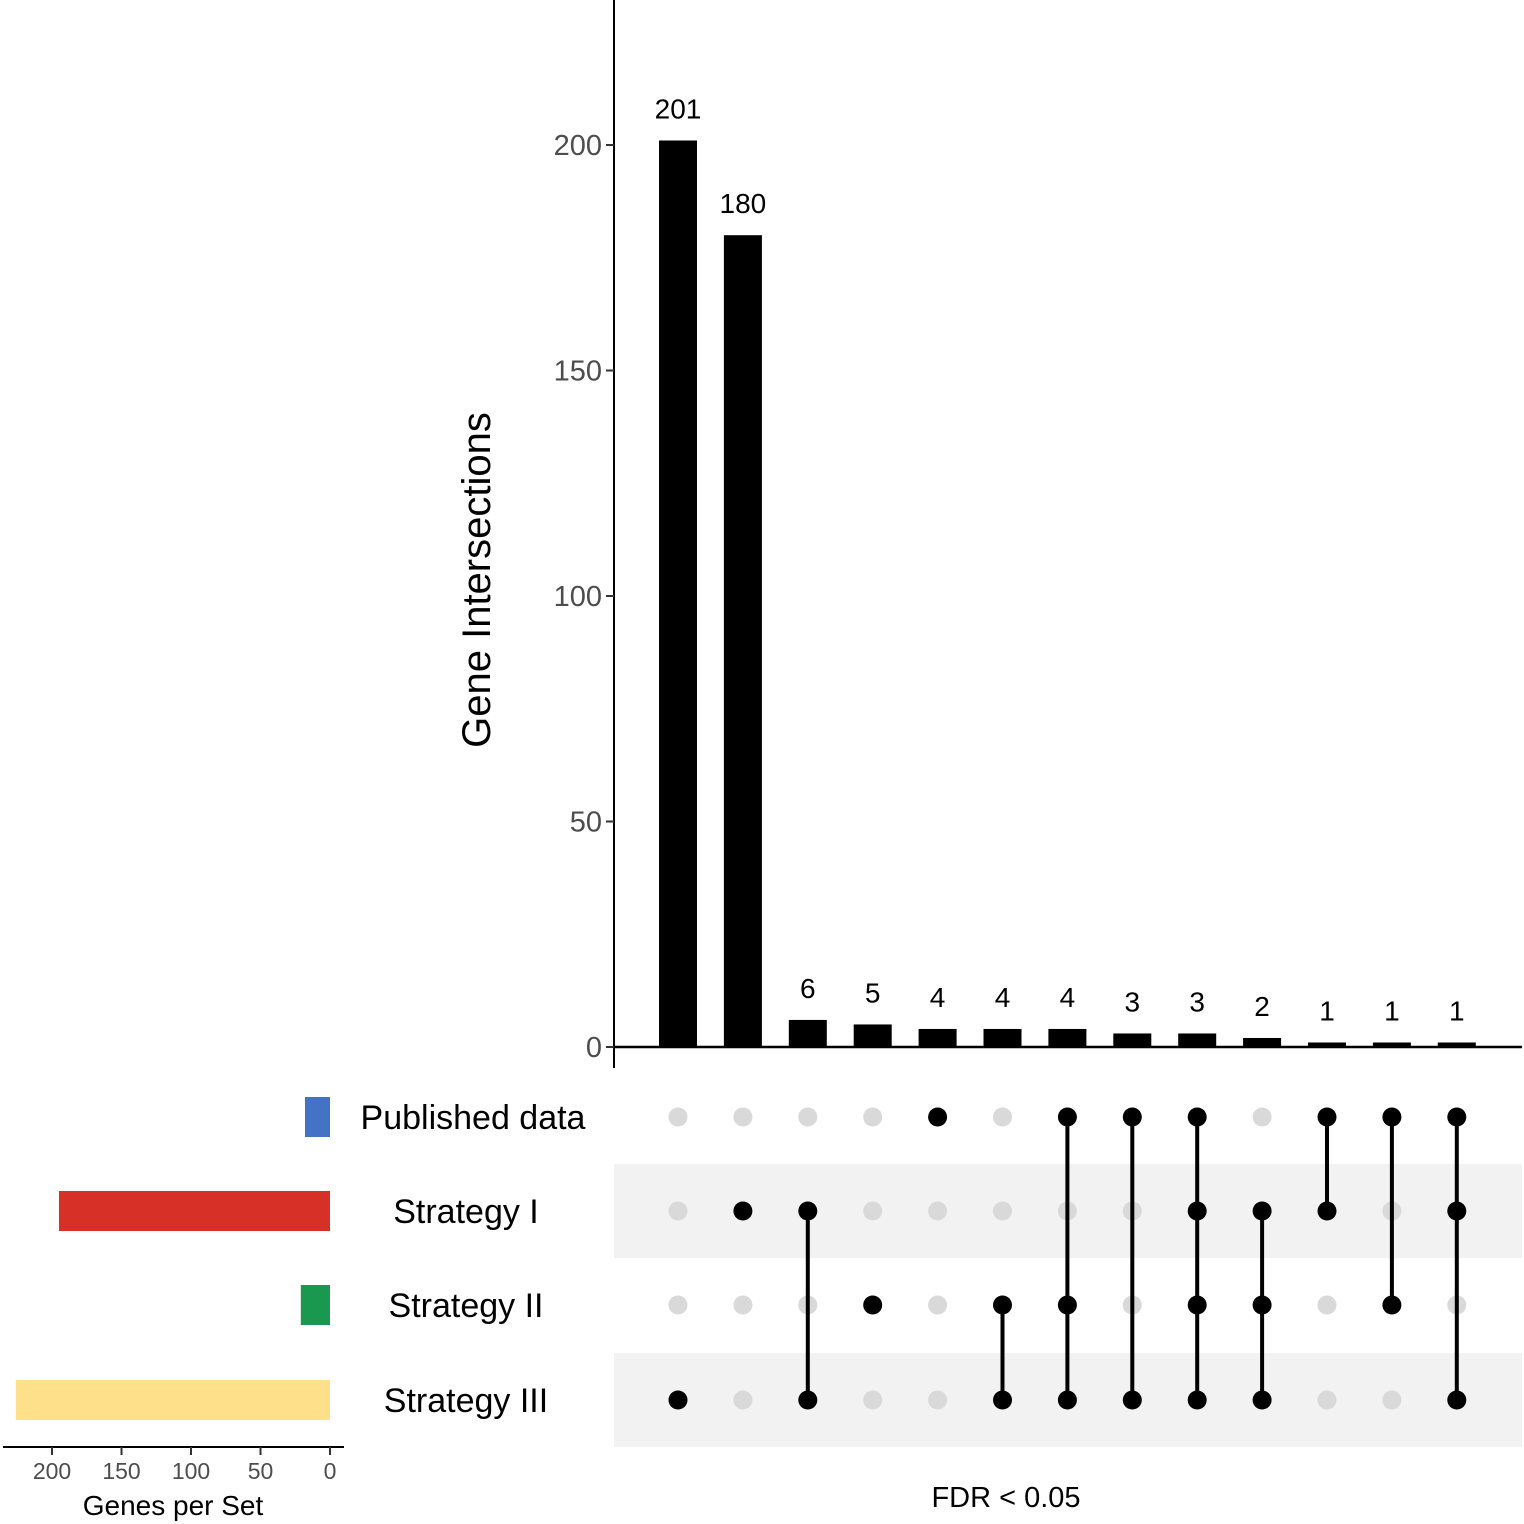  Describe the element at coordinates (1262, 1006) in the screenshot. I see `intersection-bar-label: 2` at that location.